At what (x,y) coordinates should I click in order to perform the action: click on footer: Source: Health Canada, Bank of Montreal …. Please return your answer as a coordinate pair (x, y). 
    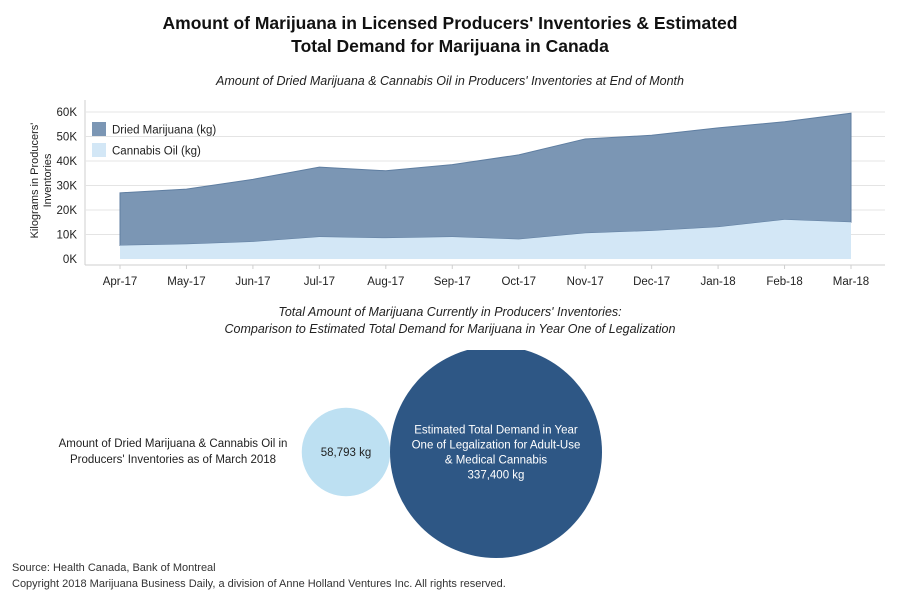
    Looking at the image, I should click on (259, 576).